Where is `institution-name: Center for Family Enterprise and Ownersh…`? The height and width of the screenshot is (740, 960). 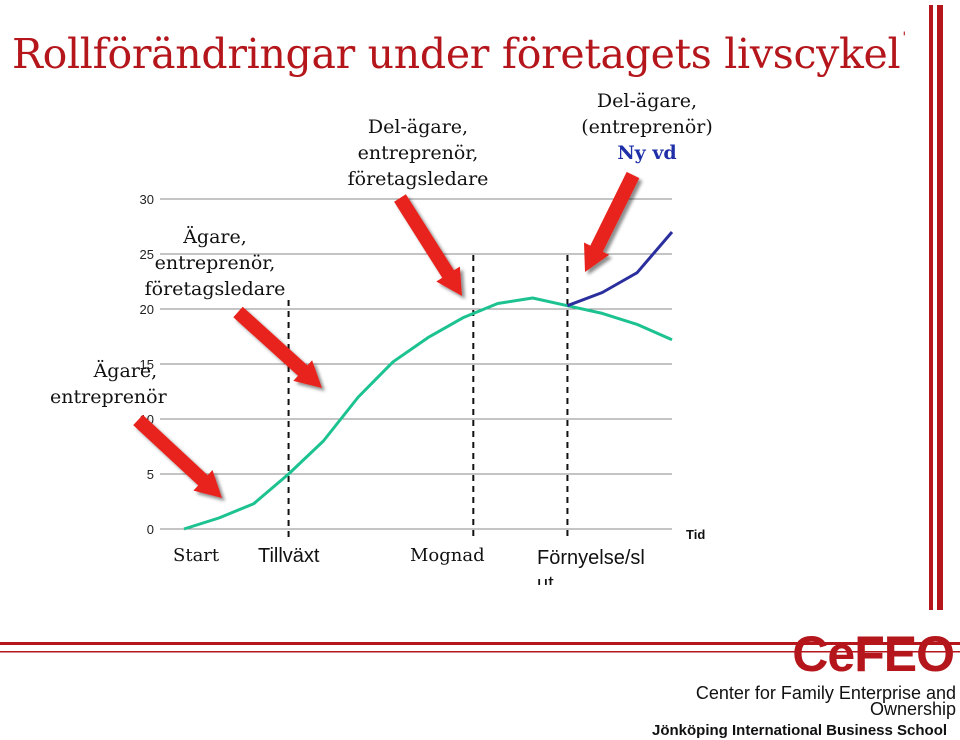
institution-name: Center for Family Enterprise and Ownersh… is located at coordinates (825, 701).